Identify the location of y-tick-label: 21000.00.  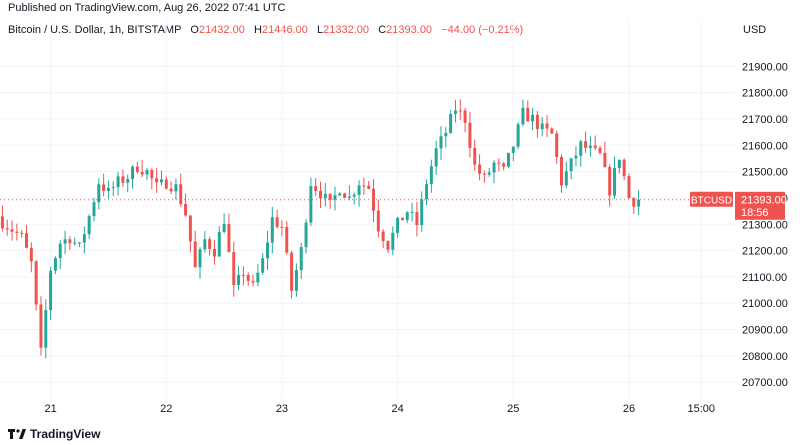
(765, 304).